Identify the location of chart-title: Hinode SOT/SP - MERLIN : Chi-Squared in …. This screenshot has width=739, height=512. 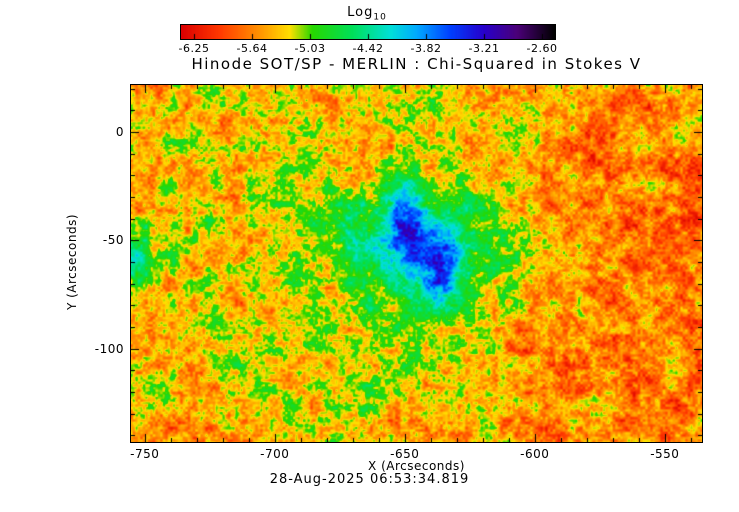
(416, 64).